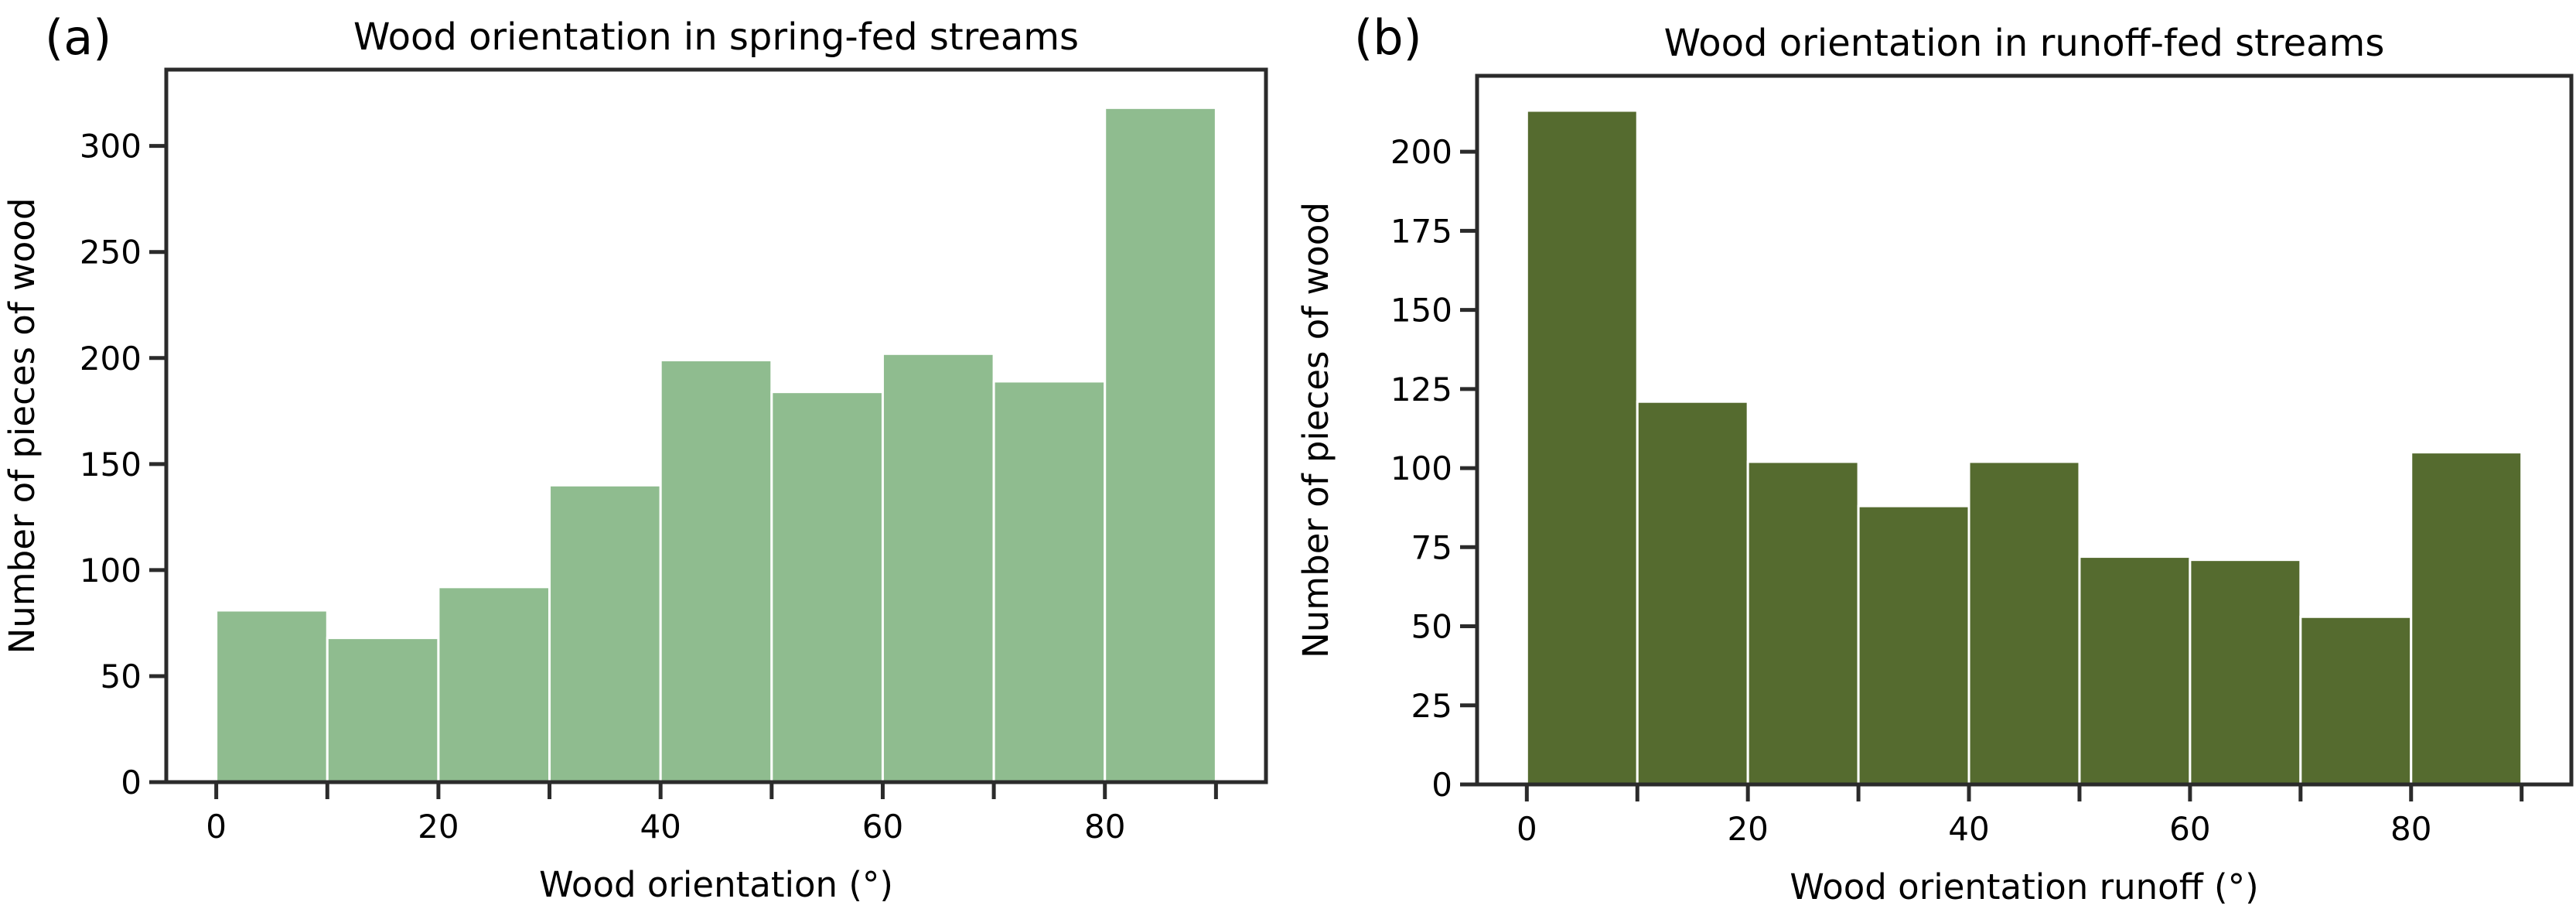  What do you see at coordinates (716, 37) in the screenshot?
I see `chart-title: Wood orientation in spring-fed streams` at bounding box center [716, 37].